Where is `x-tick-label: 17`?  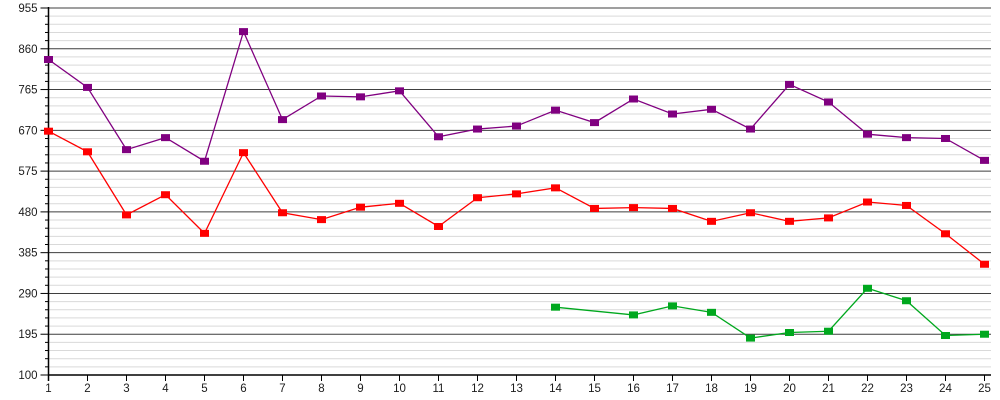
x-tick-label: 17 is located at coordinates (672, 389).